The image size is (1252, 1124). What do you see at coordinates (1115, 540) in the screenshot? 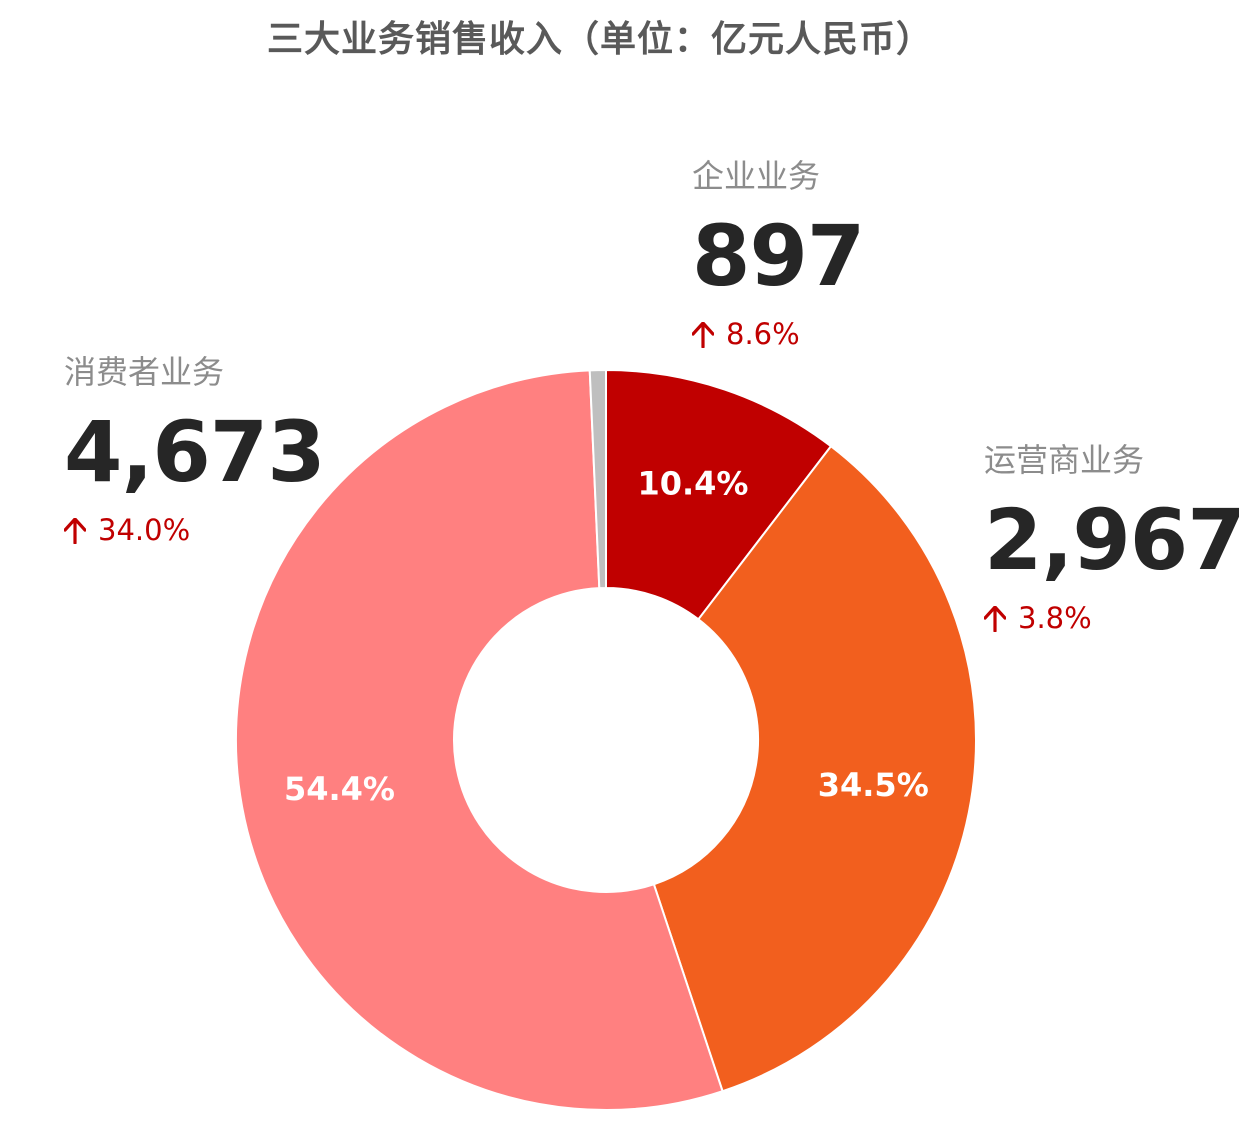
I see `carrier-value: 2,967` at bounding box center [1115, 540].